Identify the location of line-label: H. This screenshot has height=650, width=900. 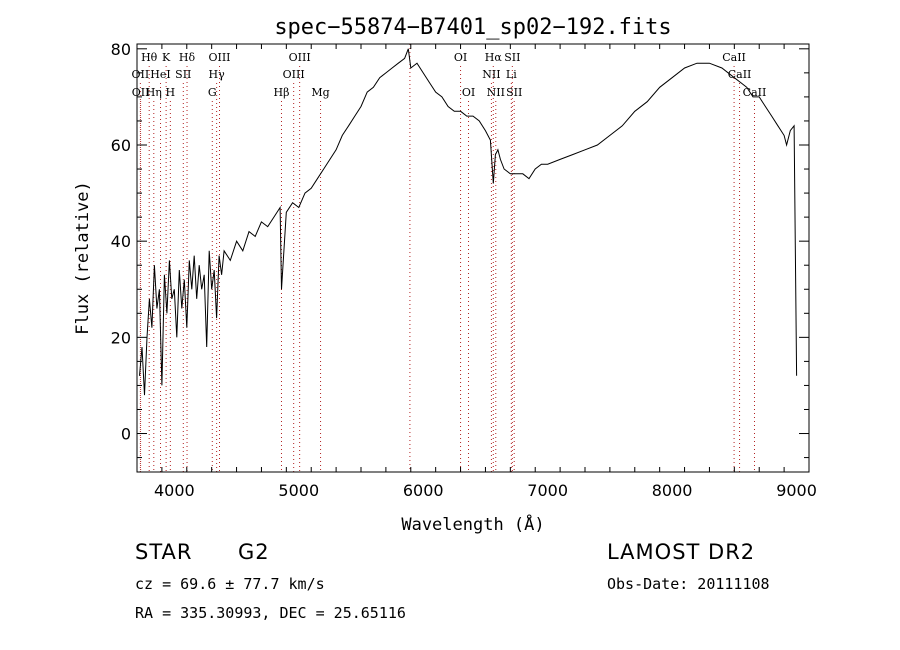
(171, 92).